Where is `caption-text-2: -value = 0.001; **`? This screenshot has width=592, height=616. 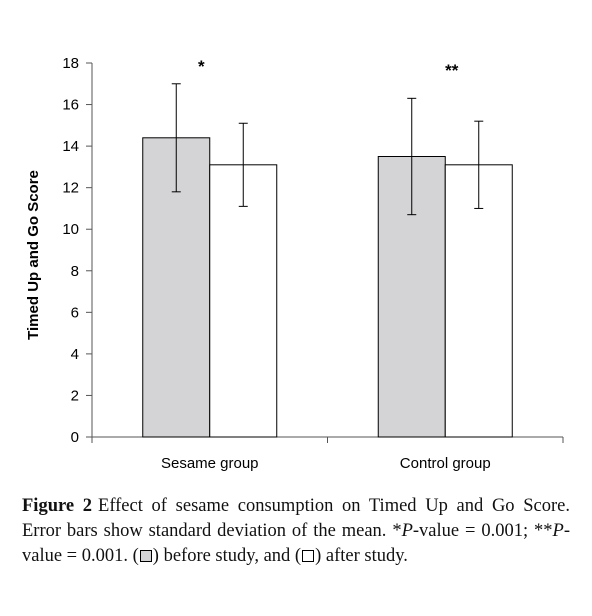
caption-text-2: -value = 0.001; ** is located at coordinates (482, 531).